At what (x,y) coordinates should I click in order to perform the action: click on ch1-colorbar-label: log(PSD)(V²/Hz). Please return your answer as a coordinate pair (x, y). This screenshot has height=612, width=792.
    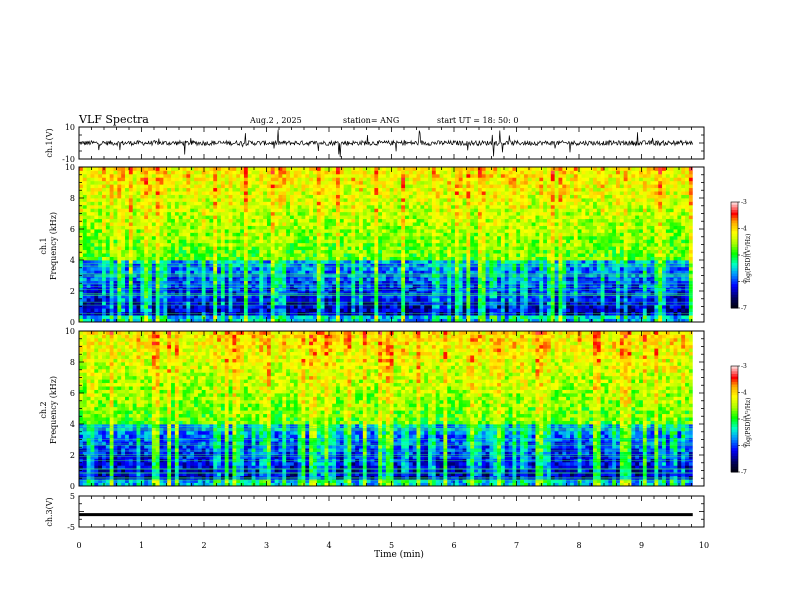
    Looking at the image, I should click on (748, 258).